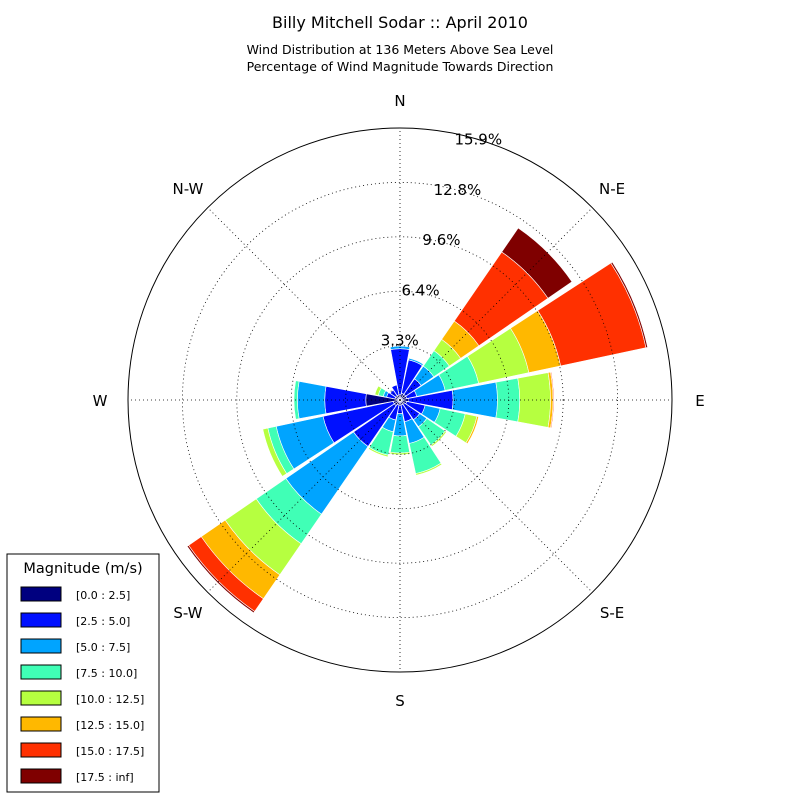 The height and width of the screenshot is (800, 800). Describe the element at coordinates (612, 189) in the screenshot. I see `direction-label: N-E` at that location.